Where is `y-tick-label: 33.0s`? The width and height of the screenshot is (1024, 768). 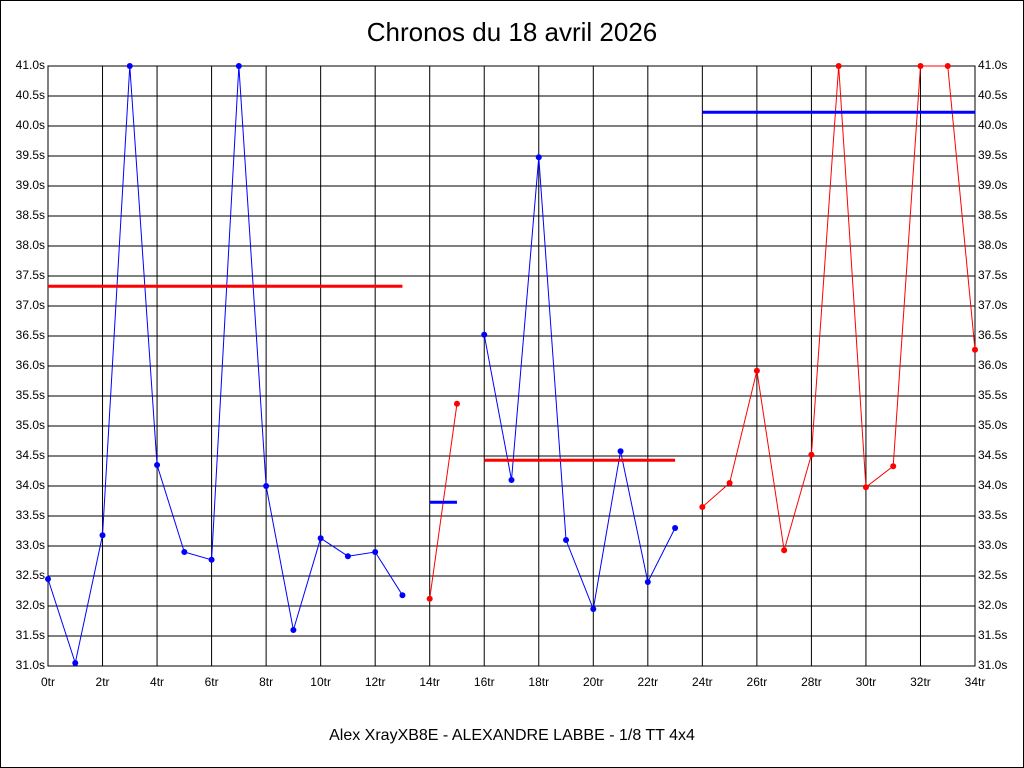
y-tick-label: 33.0s is located at coordinates (30, 545).